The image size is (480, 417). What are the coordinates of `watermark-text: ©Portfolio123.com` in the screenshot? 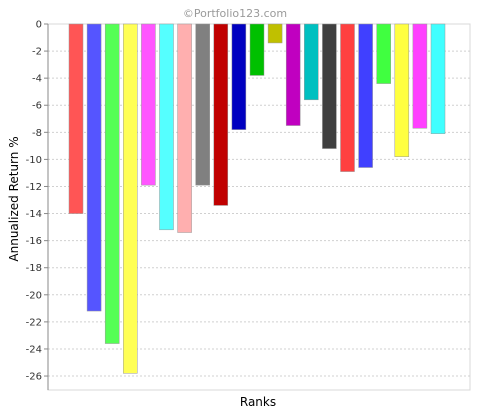 It's located at (235, 13).